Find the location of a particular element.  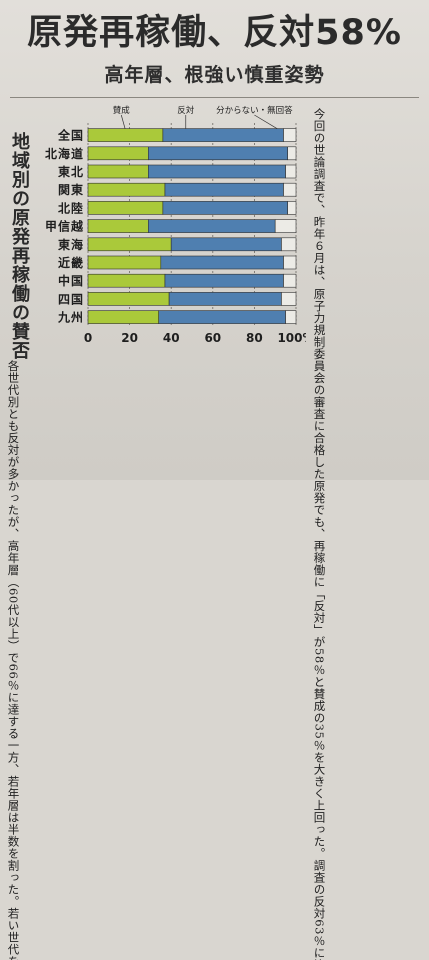

row-label-中国: 中国 is located at coordinates (71, 280).